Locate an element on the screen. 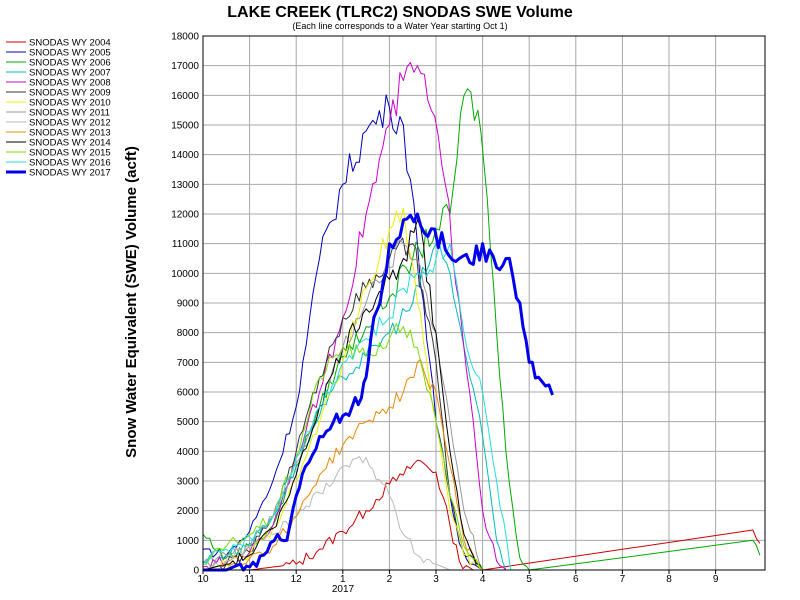  legend-entry: SNODAS WY 2010 is located at coordinates (70, 103).